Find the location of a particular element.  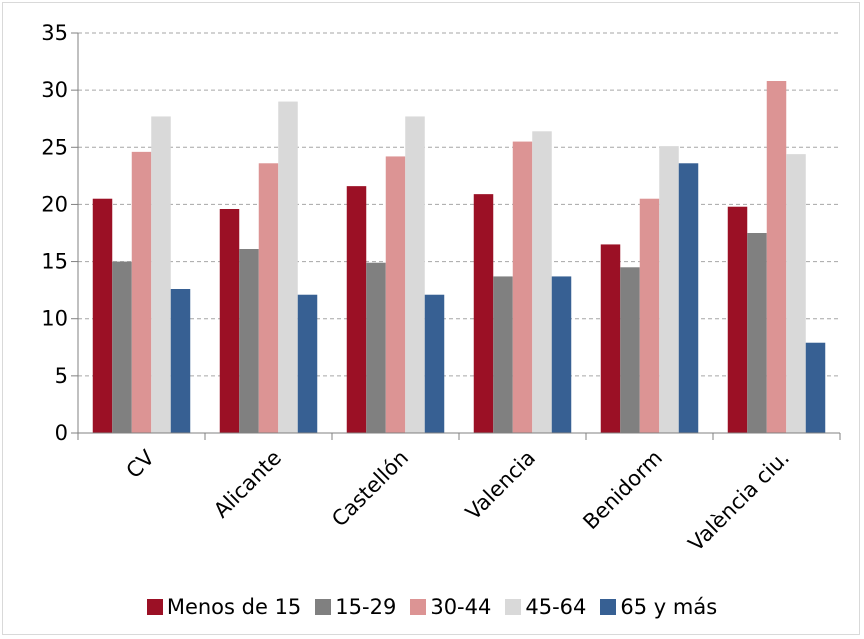

y-axis-ticks: 0 5 10 15 20 25 30 35 is located at coordinates (54, 233).